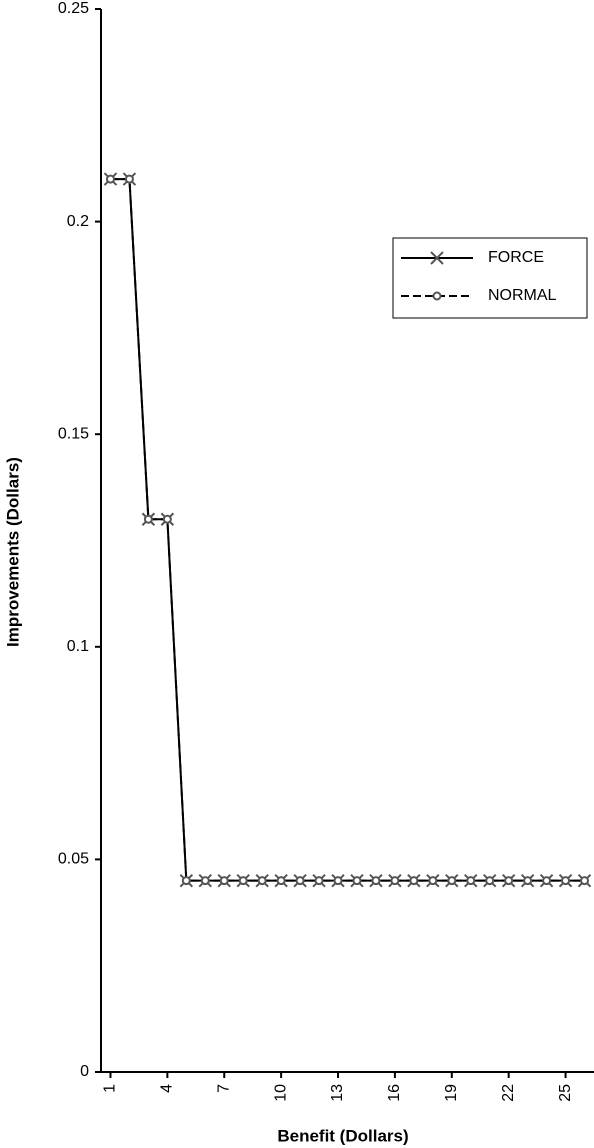  I want to click on x-tick-label: 10, so click(280, 1093).